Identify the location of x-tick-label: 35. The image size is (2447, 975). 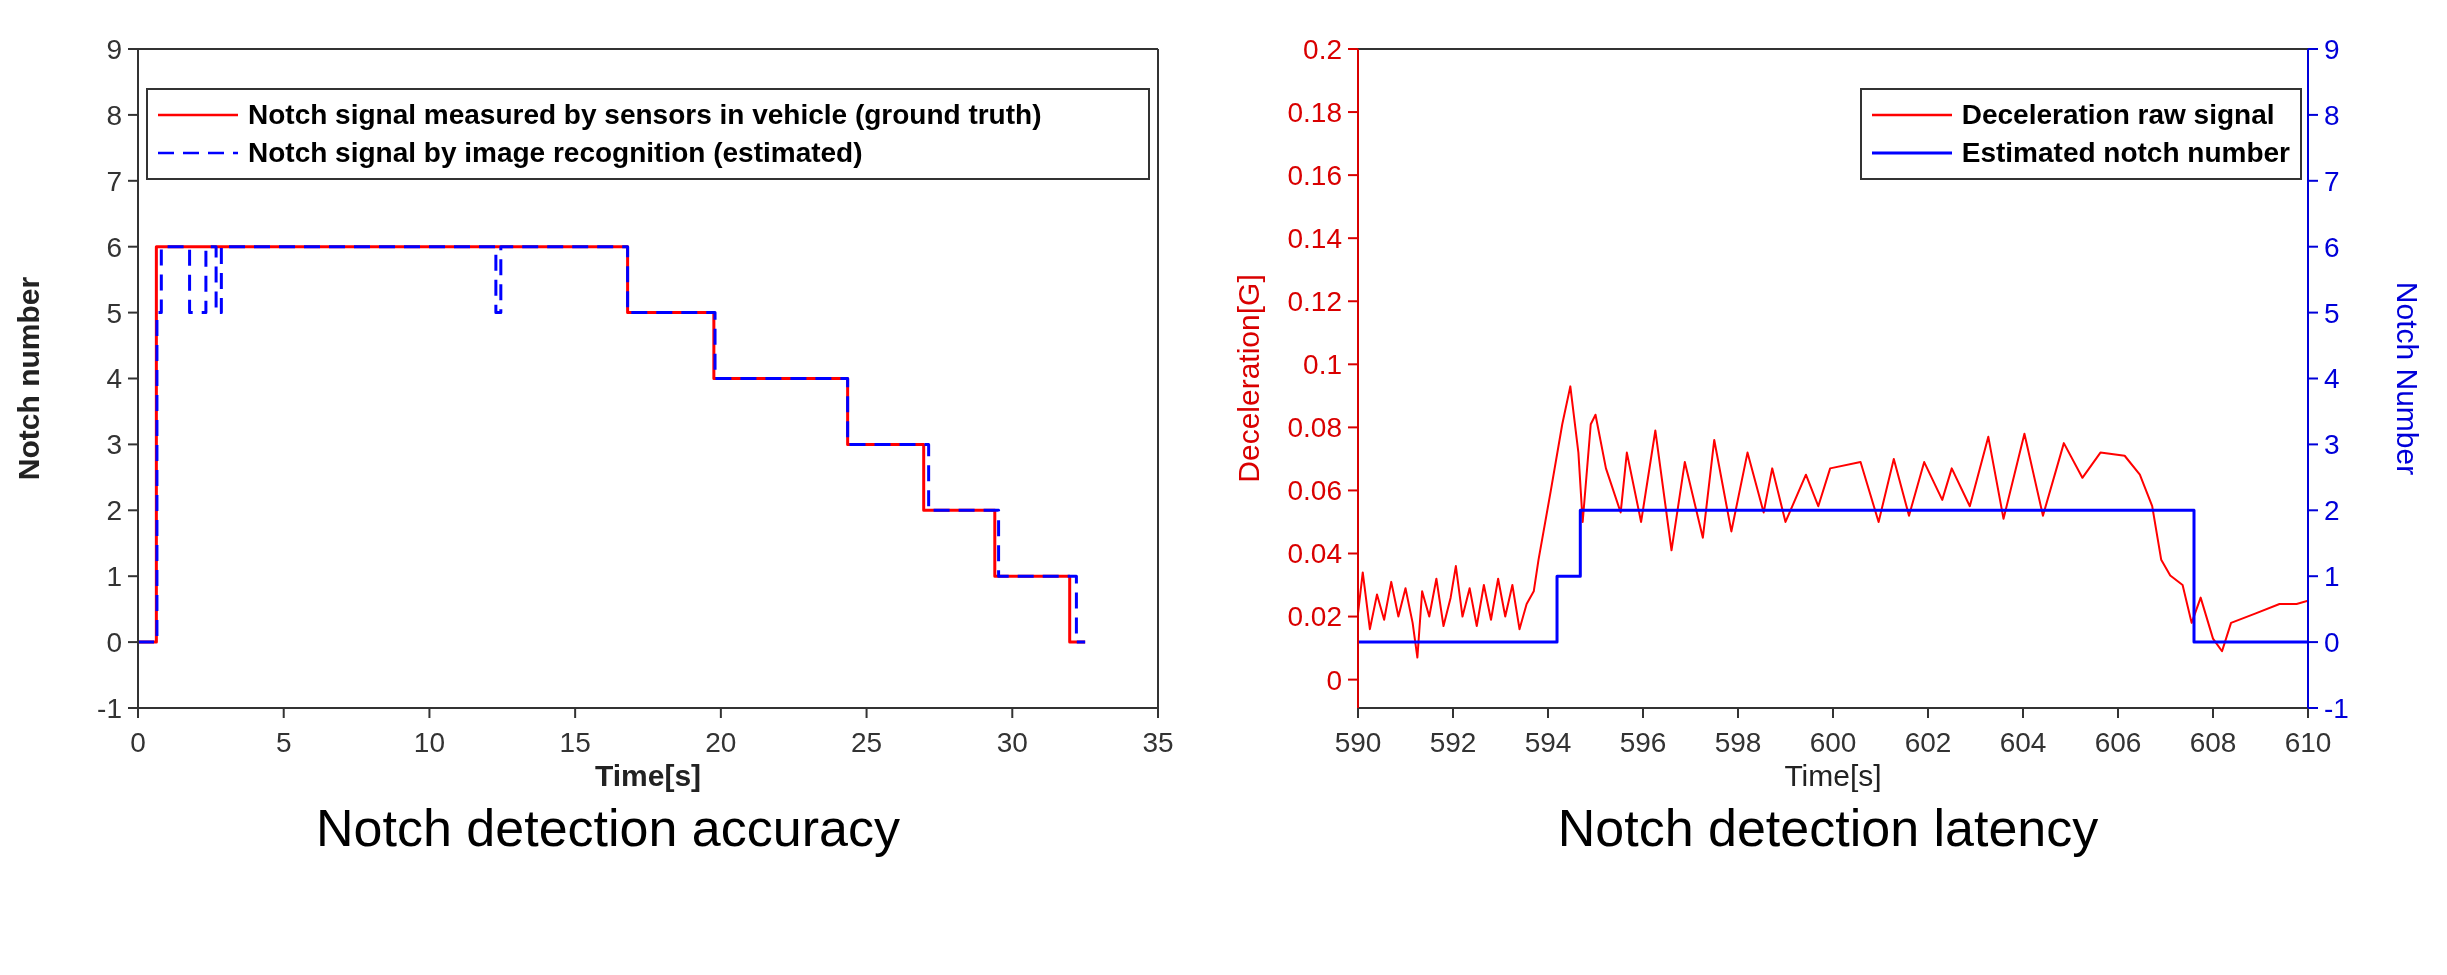
(1158, 742).